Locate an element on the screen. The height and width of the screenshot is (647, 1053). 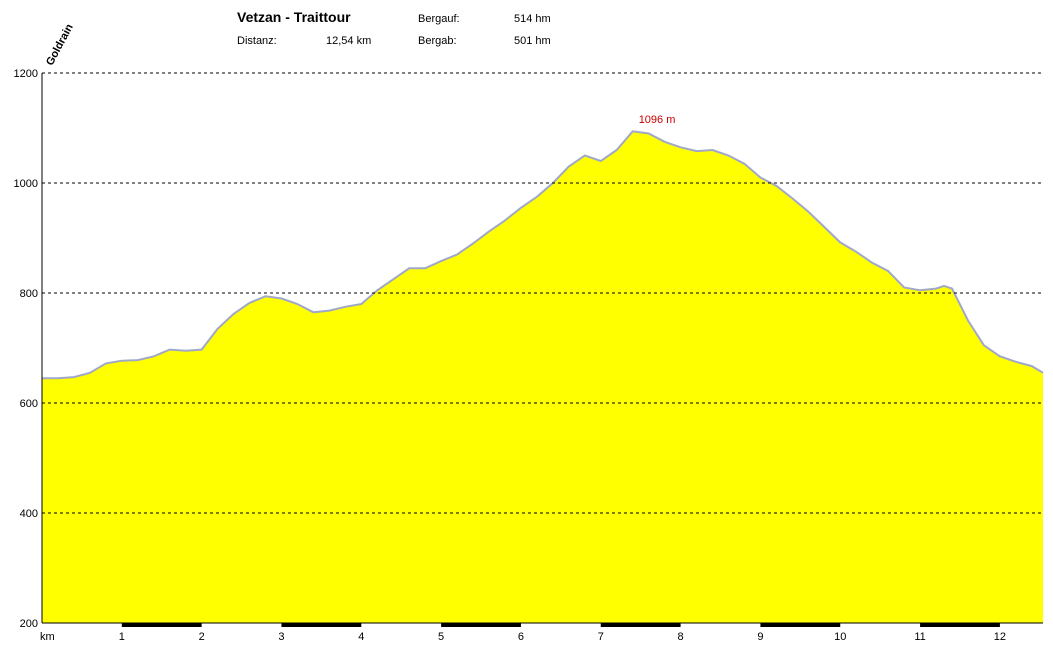
chart-title: Vetzan - Traittour is located at coordinates (294, 17).